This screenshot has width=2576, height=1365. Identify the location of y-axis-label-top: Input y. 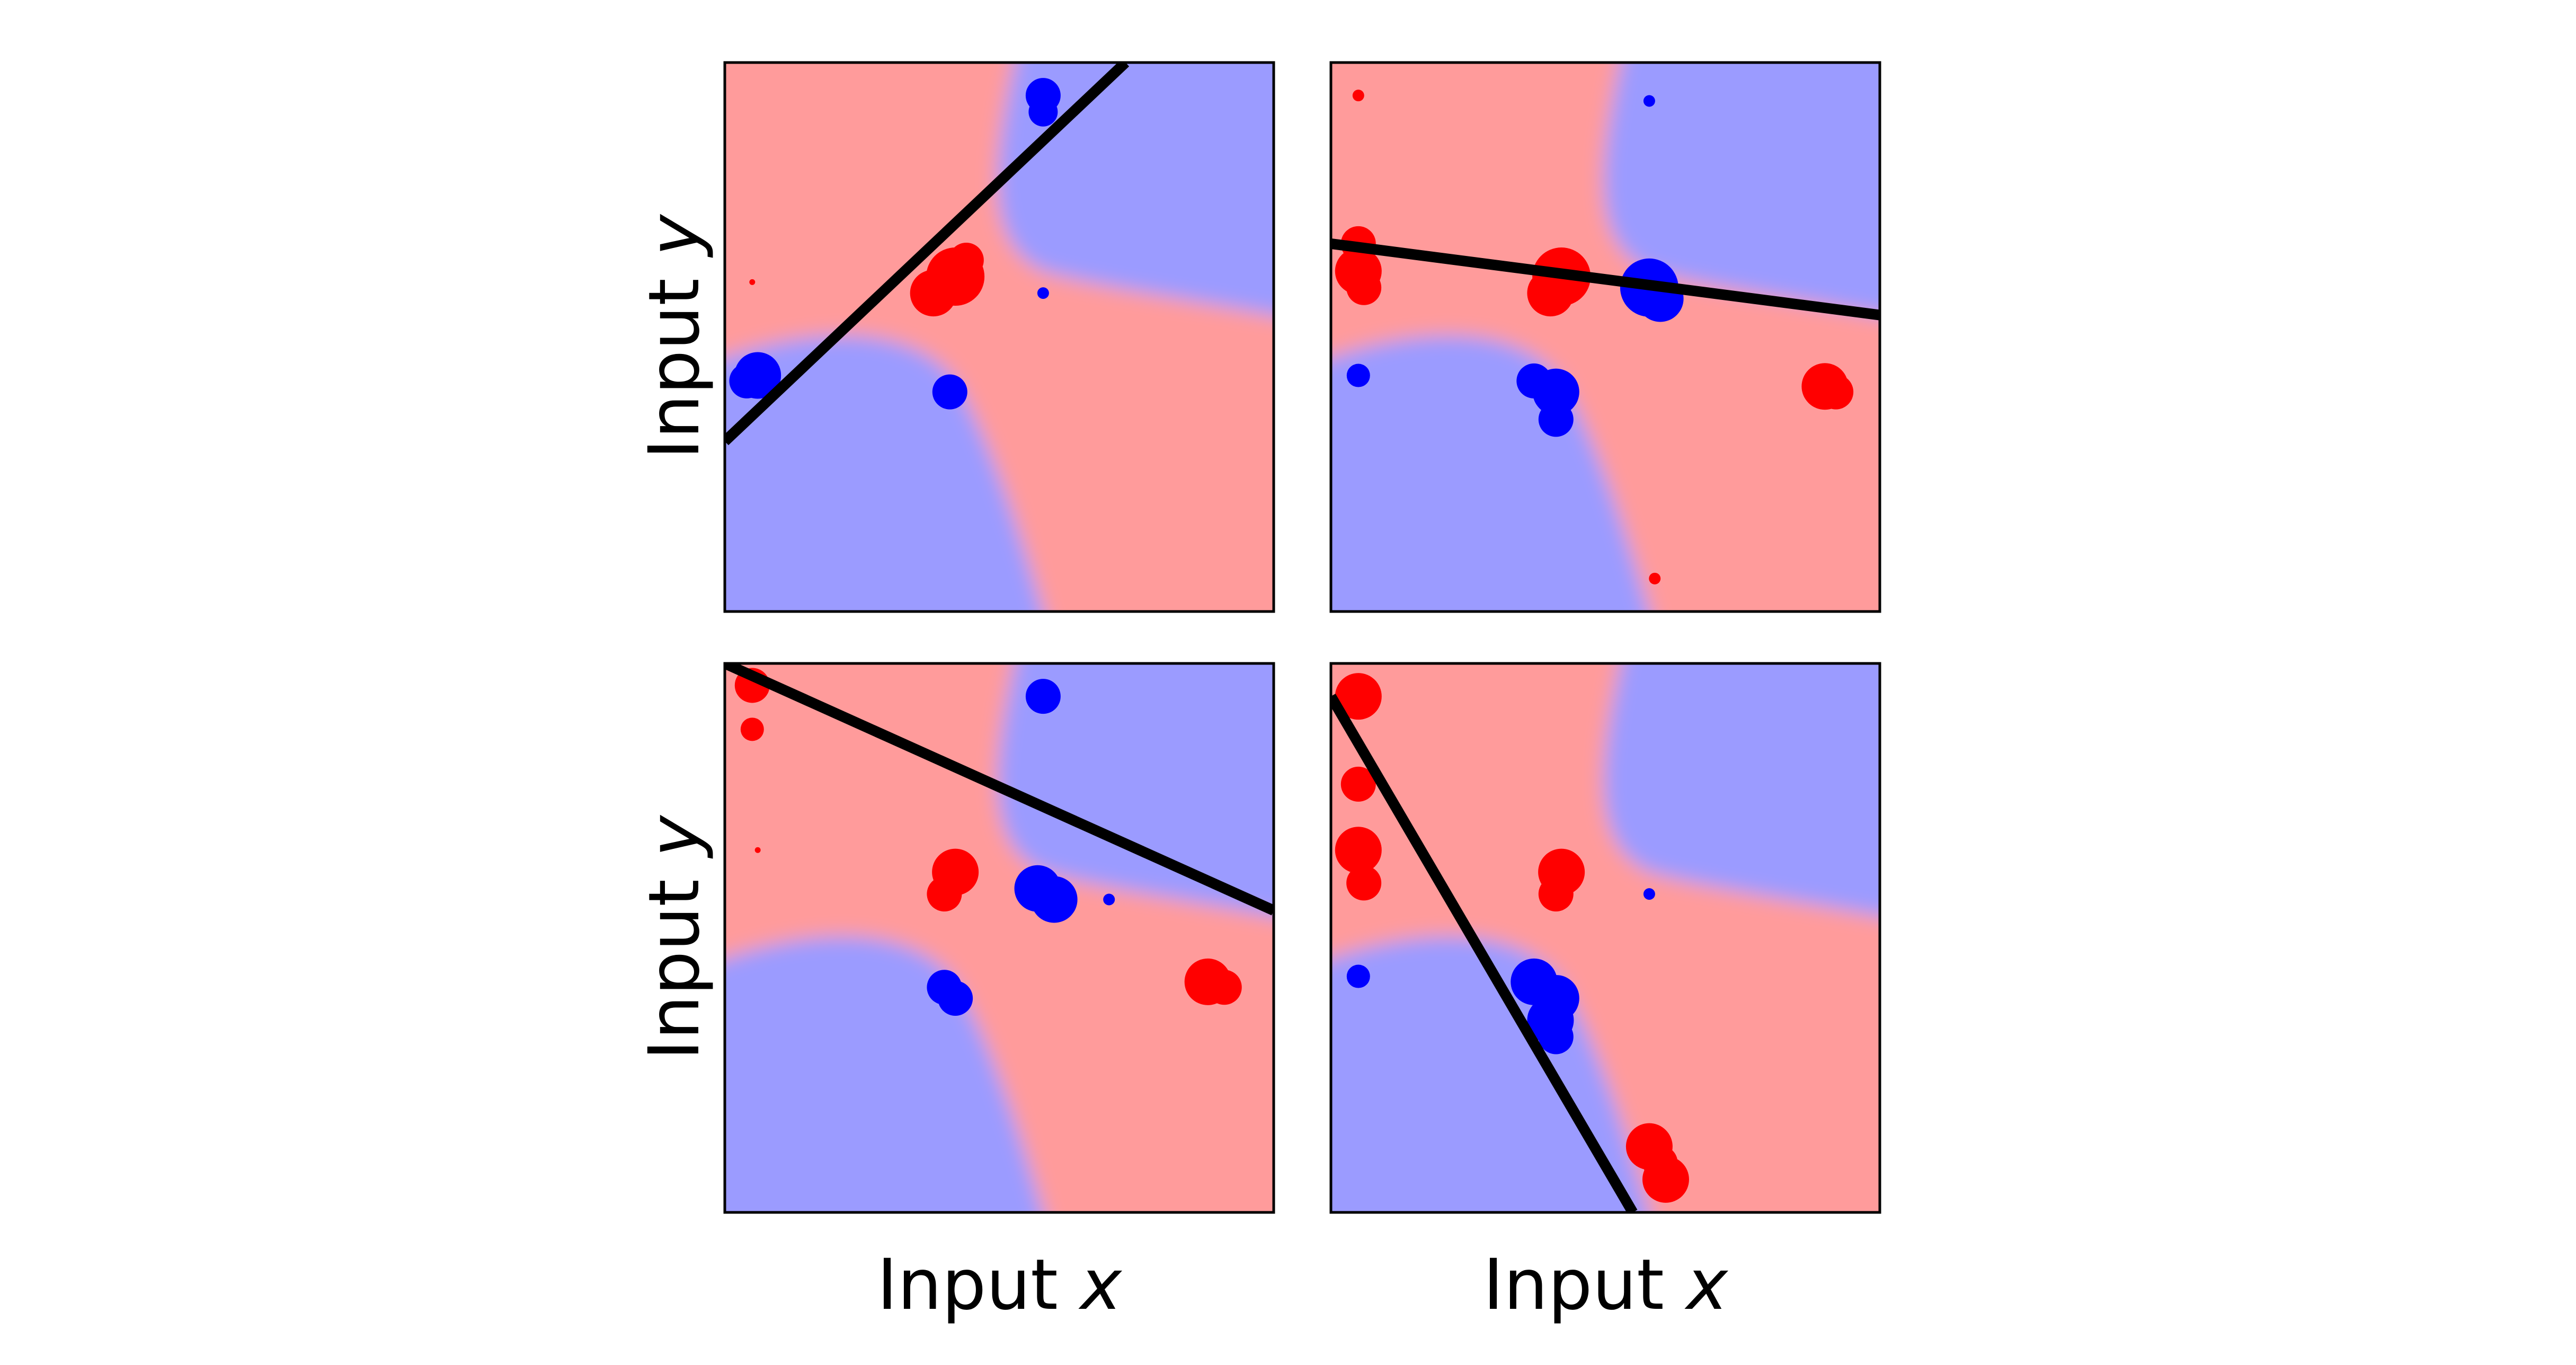
(674, 336).